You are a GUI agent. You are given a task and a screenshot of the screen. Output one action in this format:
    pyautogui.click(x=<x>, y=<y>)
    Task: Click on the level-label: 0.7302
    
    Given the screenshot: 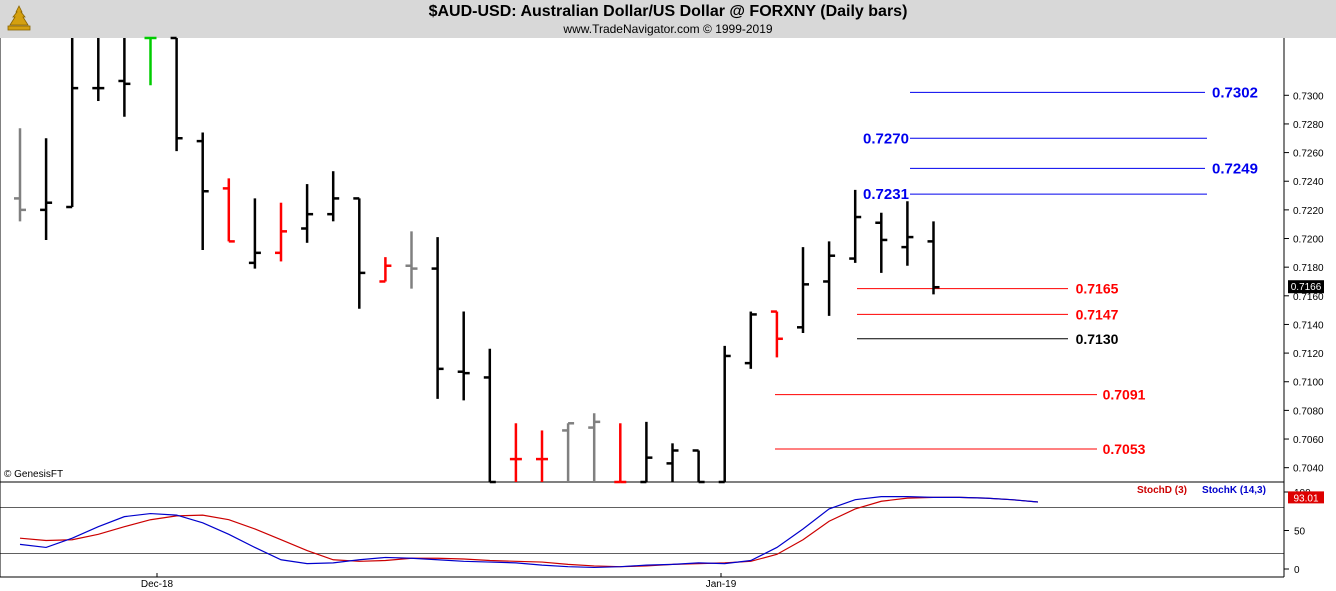 What is the action you would take?
    pyautogui.click(x=1235, y=92)
    